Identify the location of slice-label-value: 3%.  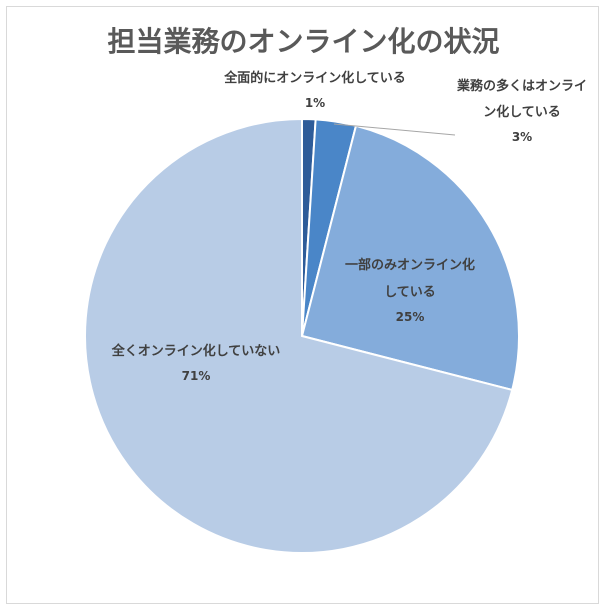
(522, 137).